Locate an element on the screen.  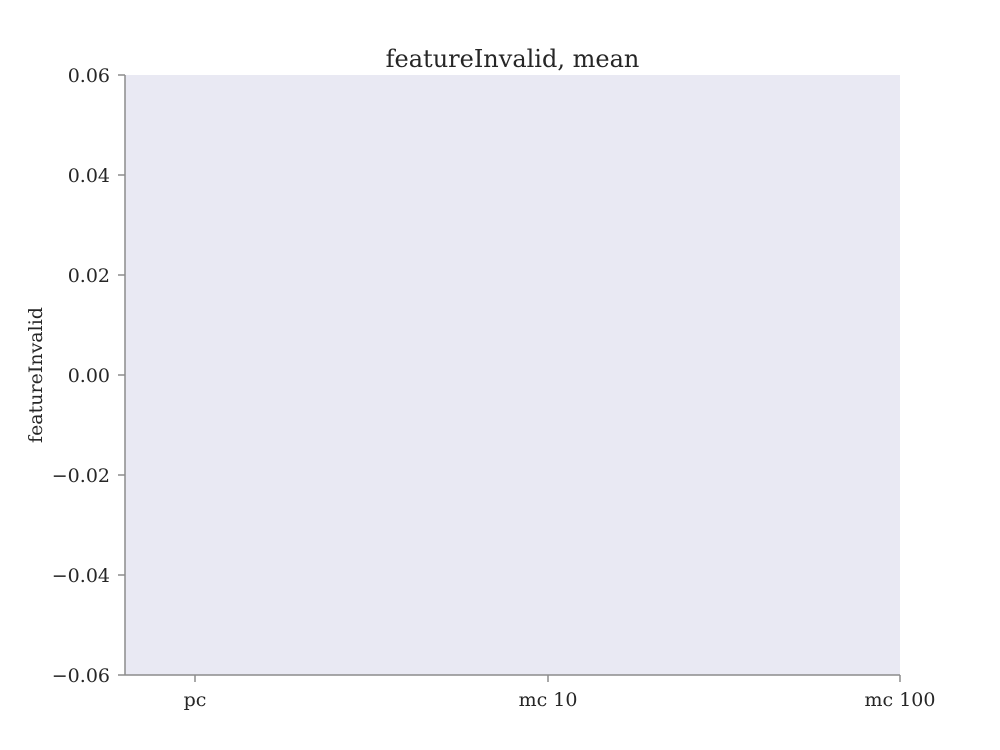
y-tick-label: 0.00 is located at coordinates (89, 376).